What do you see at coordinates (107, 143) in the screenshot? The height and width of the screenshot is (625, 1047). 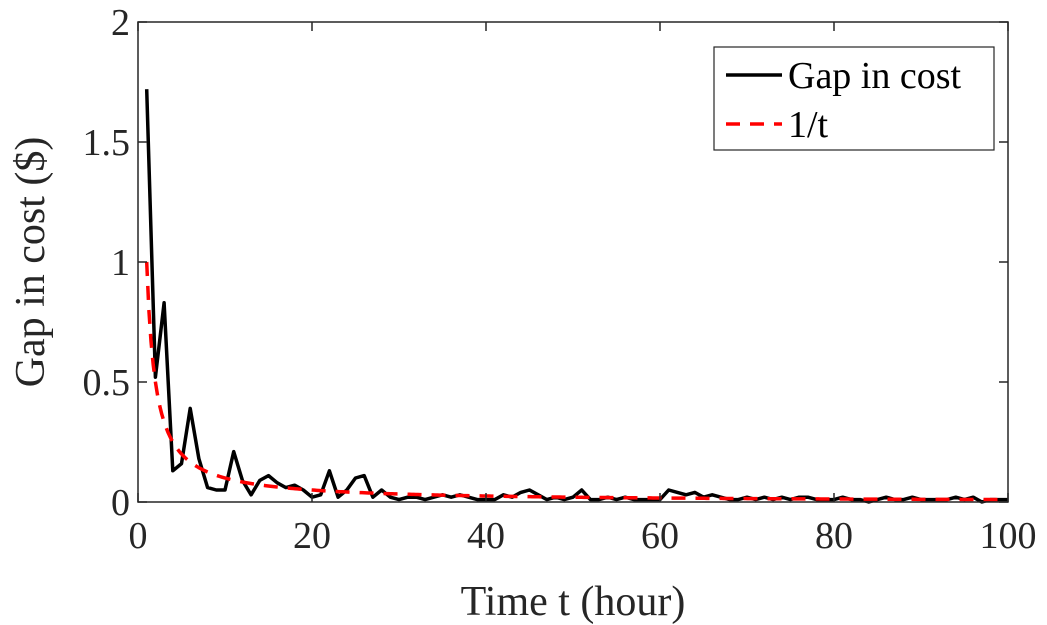 I see `y-tick-label: 1.5` at bounding box center [107, 143].